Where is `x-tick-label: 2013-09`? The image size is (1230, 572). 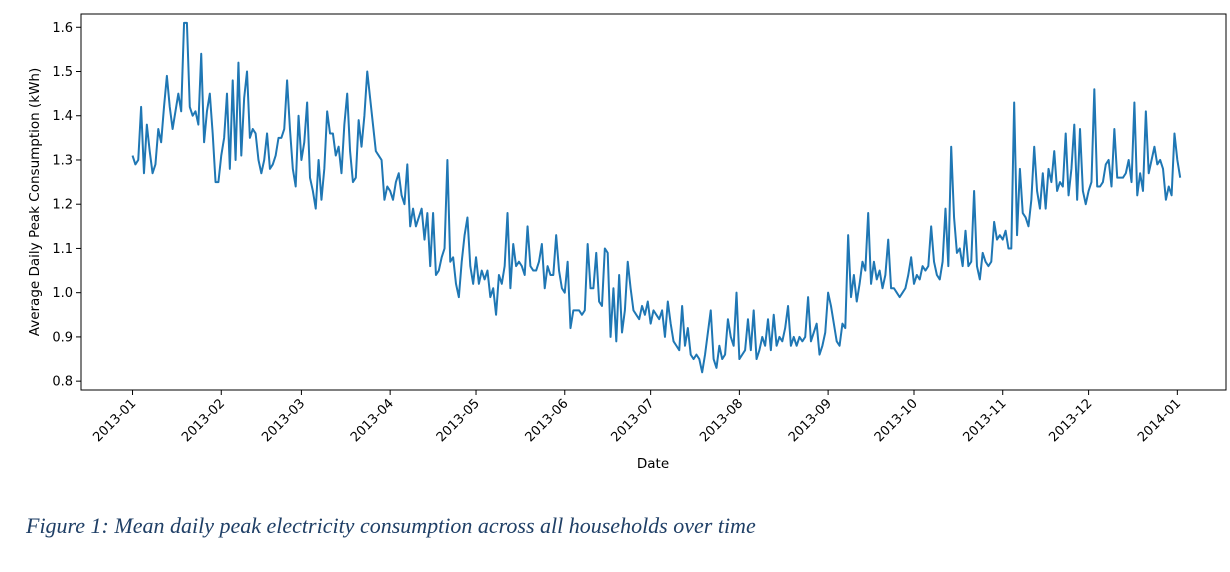 x-tick-label: 2013-09 is located at coordinates (810, 420).